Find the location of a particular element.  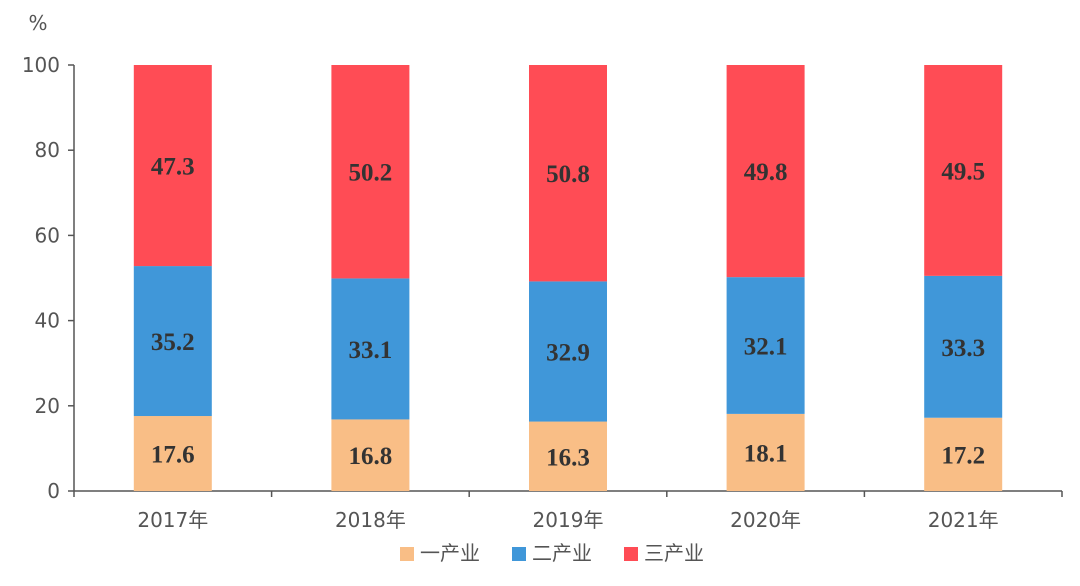

y-tick-label: 80 is located at coordinates (47, 150).